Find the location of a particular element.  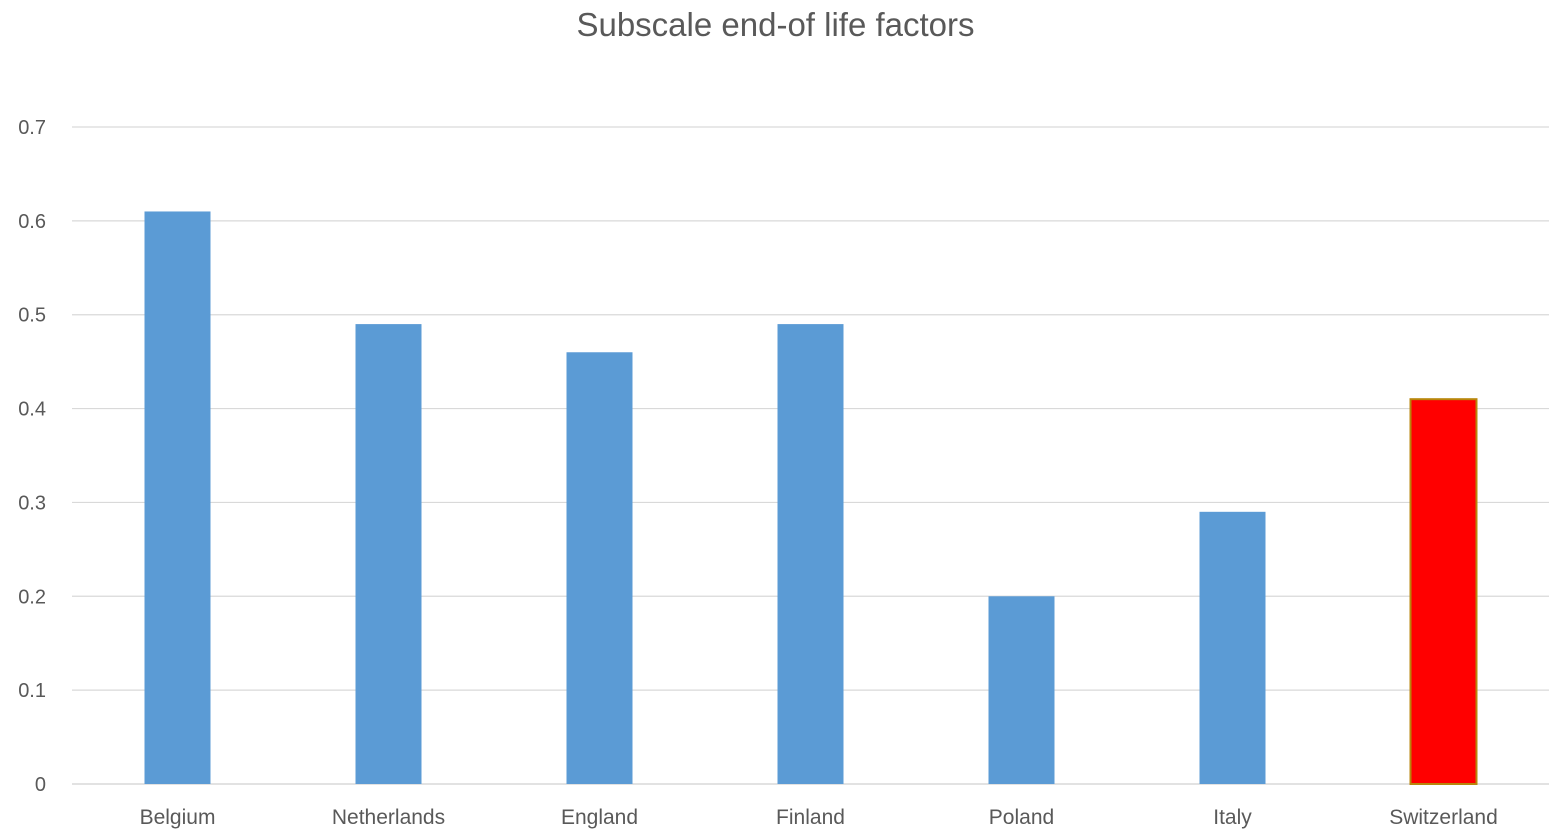

x-tick-label-italy: Italy is located at coordinates (1232, 817).